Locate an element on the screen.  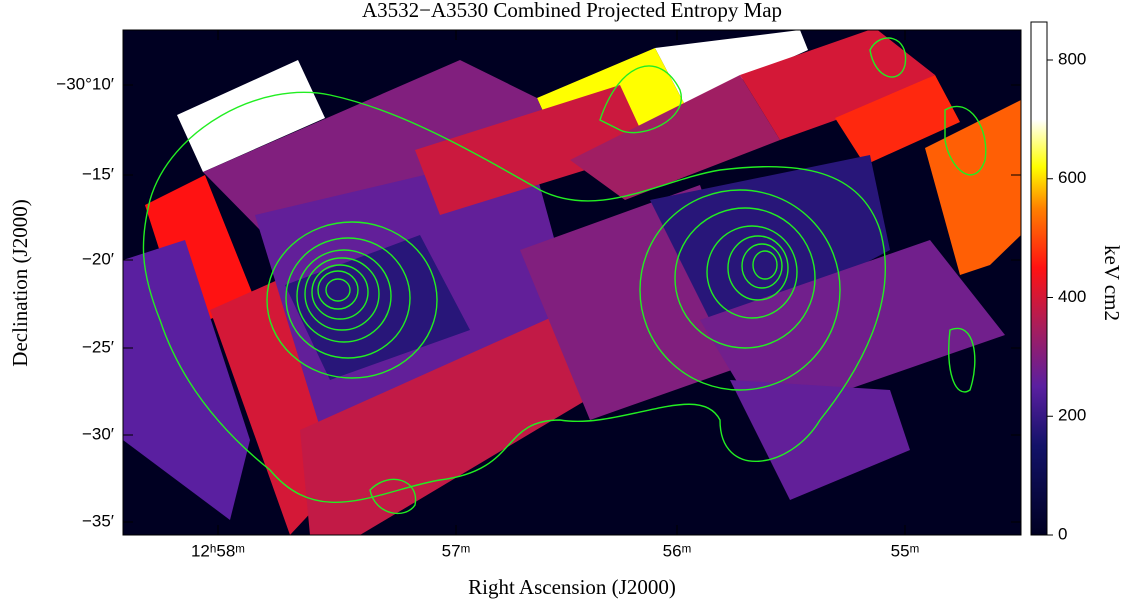
x-tick-label: 56ᵐ is located at coordinates (677, 550).